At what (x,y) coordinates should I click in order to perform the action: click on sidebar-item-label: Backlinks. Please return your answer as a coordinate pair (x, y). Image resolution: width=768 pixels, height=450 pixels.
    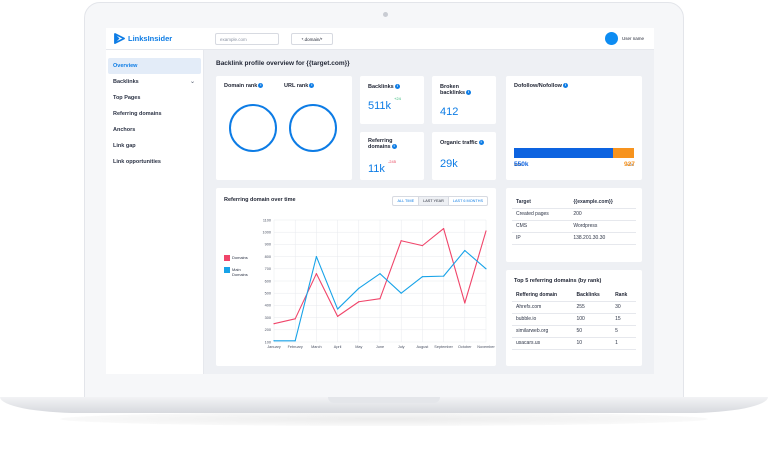
    Looking at the image, I should click on (126, 82).